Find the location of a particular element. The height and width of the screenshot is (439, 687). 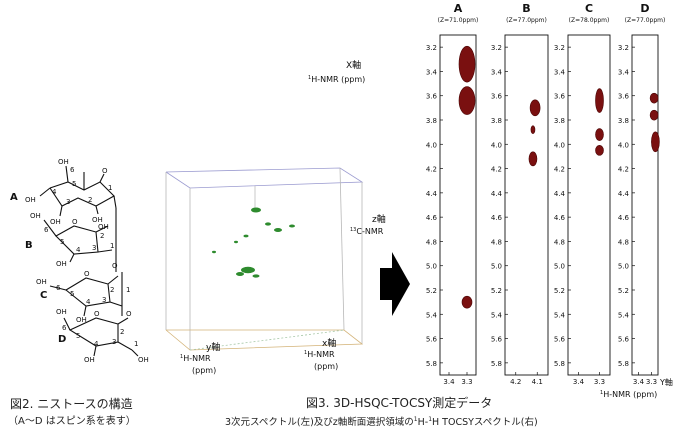

ring-b is located at coordinates (80, 240).